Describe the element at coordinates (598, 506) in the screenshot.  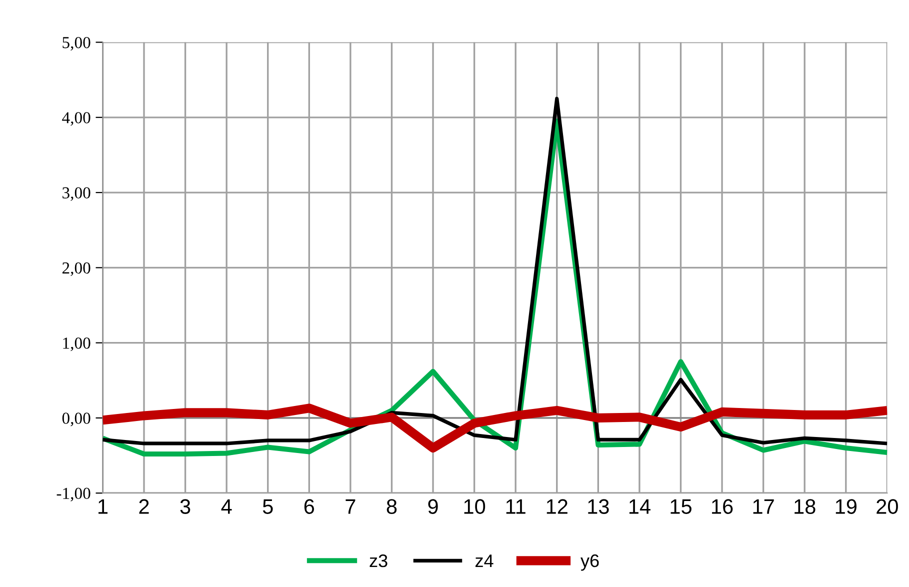
I see `x-tick-label: 13` at that location.